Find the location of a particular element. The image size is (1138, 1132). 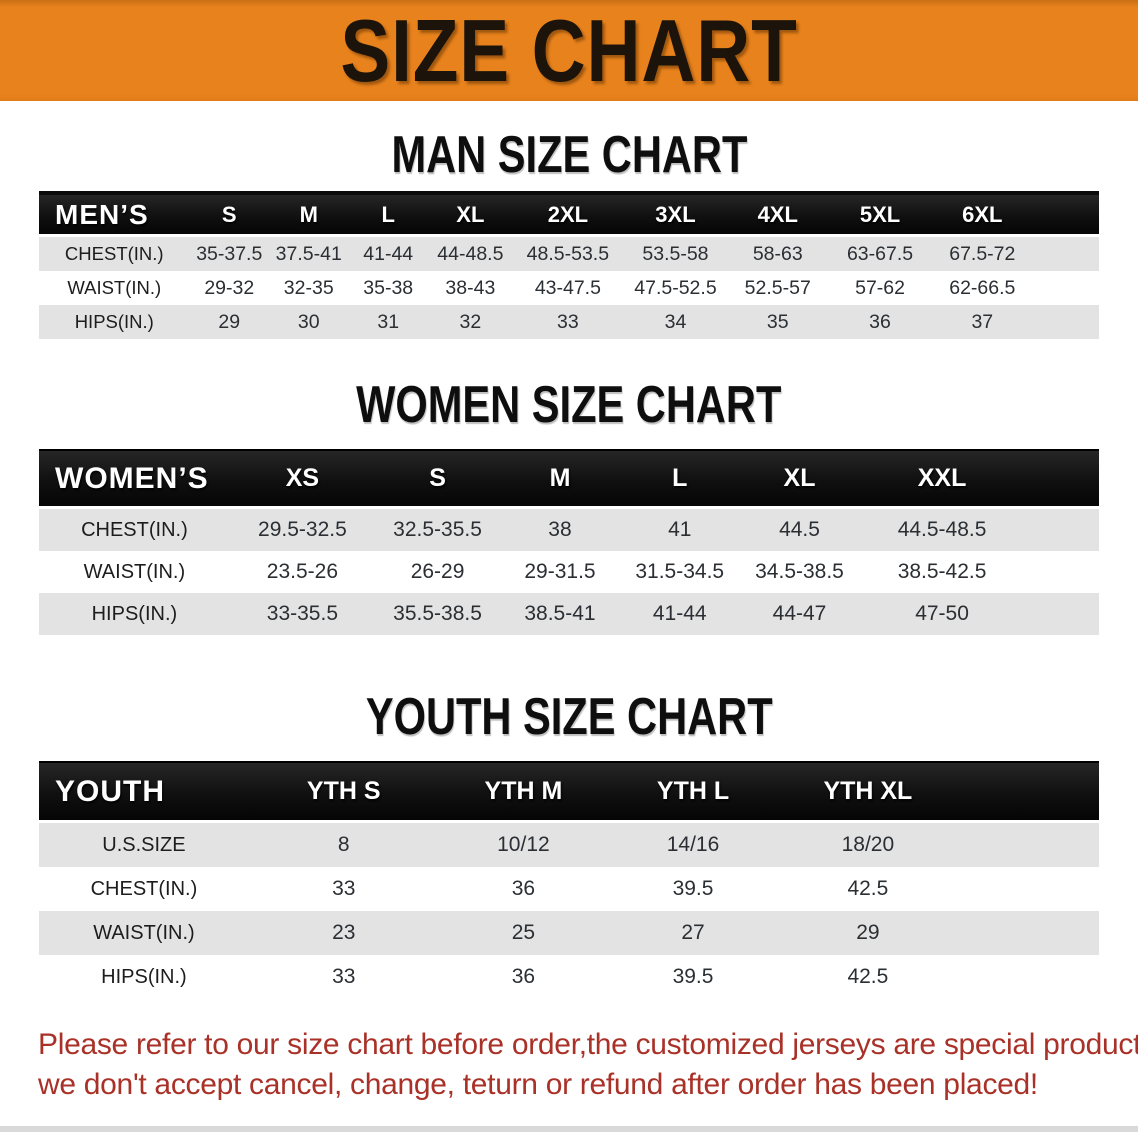

size-value-cell: 47-50 is located at coordinates (942, 614).